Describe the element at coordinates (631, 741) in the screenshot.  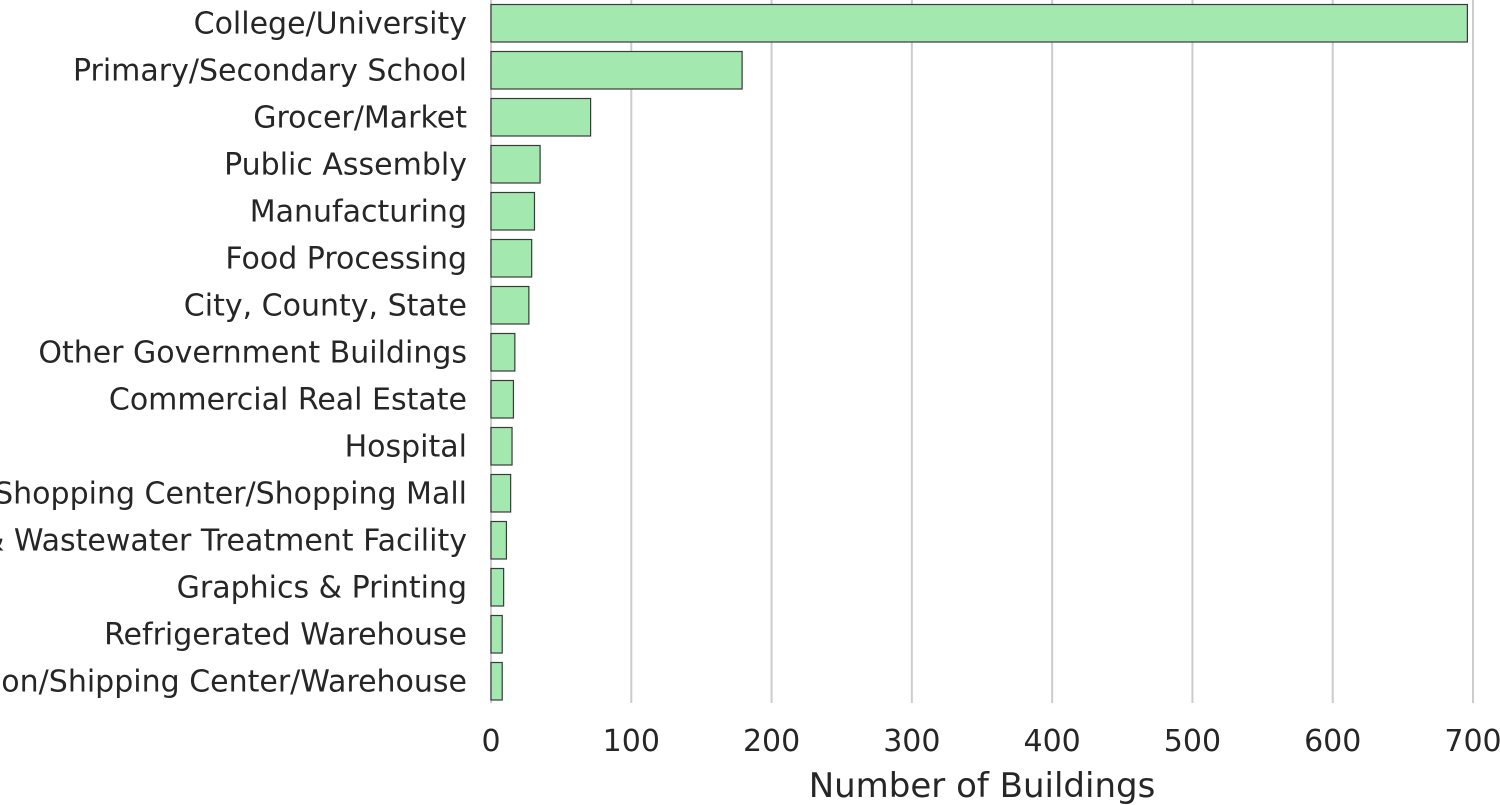
I see `x-tick-label: 100` at that location.